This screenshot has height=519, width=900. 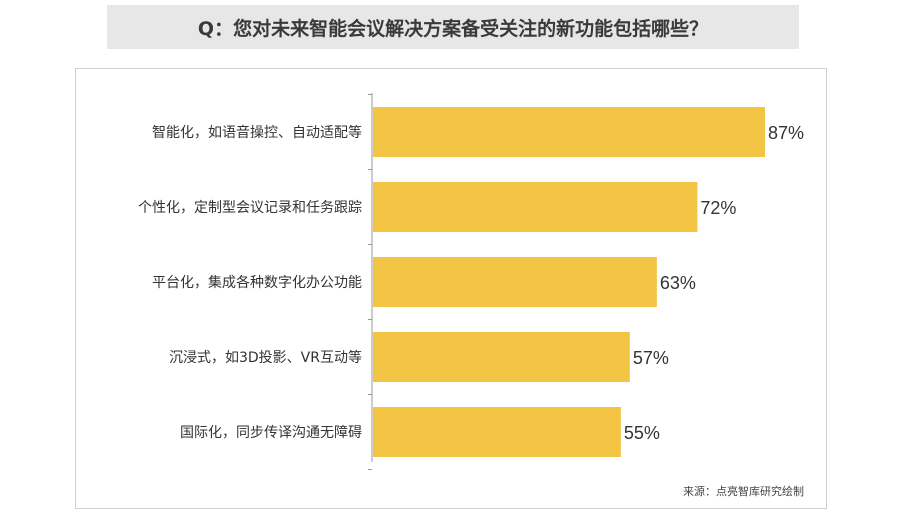 I want to click on title-bar: Q：您对未来智能会议解决方案备受关注的新功能包括哪些？, so click(x=453, y=27).